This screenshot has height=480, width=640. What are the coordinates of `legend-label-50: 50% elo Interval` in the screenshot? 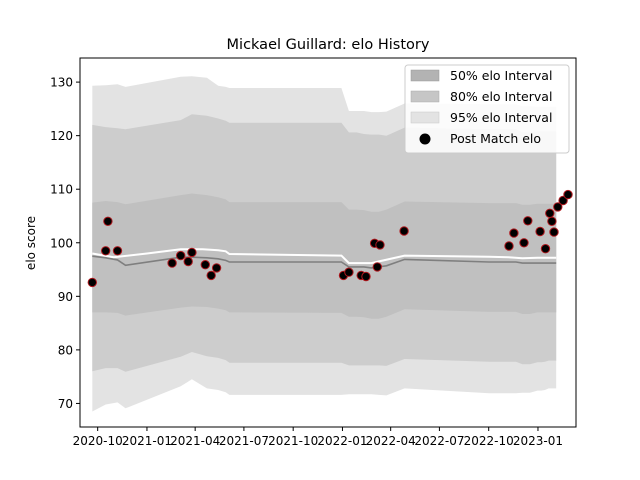 It's located at (501, 75).